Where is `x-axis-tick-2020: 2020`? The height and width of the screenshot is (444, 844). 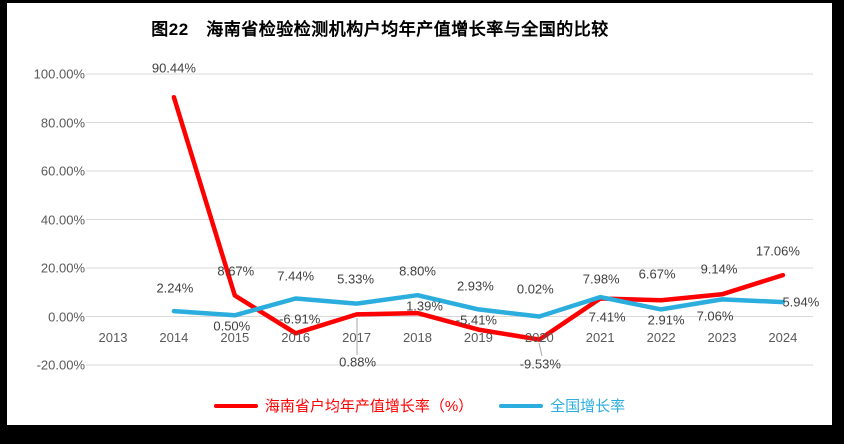 x-axis-tick-2020: 2020 is located at coordinates (539, 337).